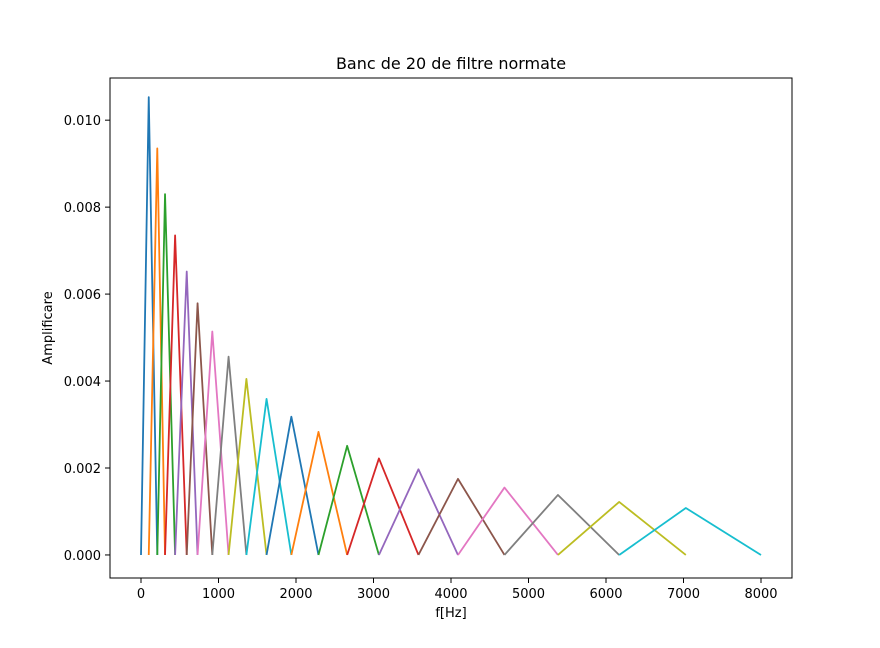 The width and height of the screenshot is (880, 648). What do you see at coordinates (82, 208) in the screenshot?
I see `y-tick-label: 0.008` at bounding box center [82, 208].